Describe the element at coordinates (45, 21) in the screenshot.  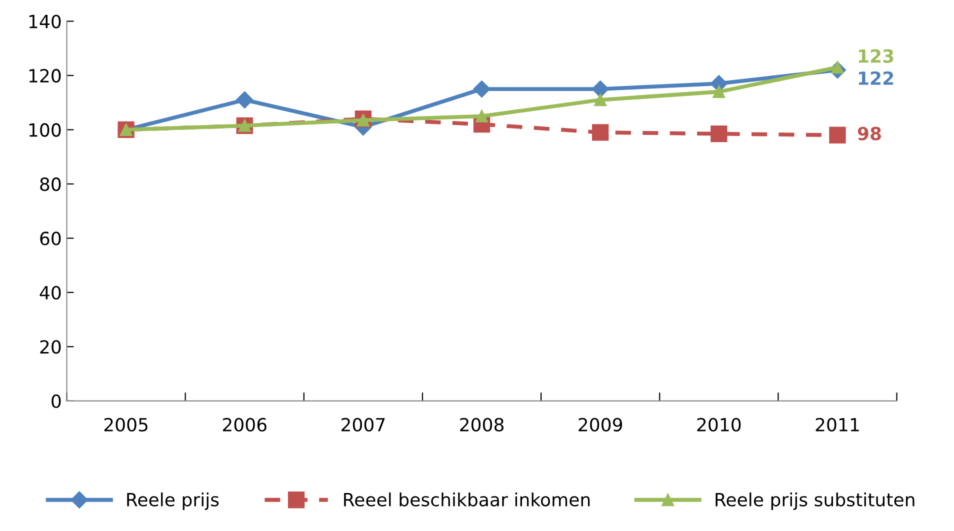
I see `y-tick-label: 140` at that location.